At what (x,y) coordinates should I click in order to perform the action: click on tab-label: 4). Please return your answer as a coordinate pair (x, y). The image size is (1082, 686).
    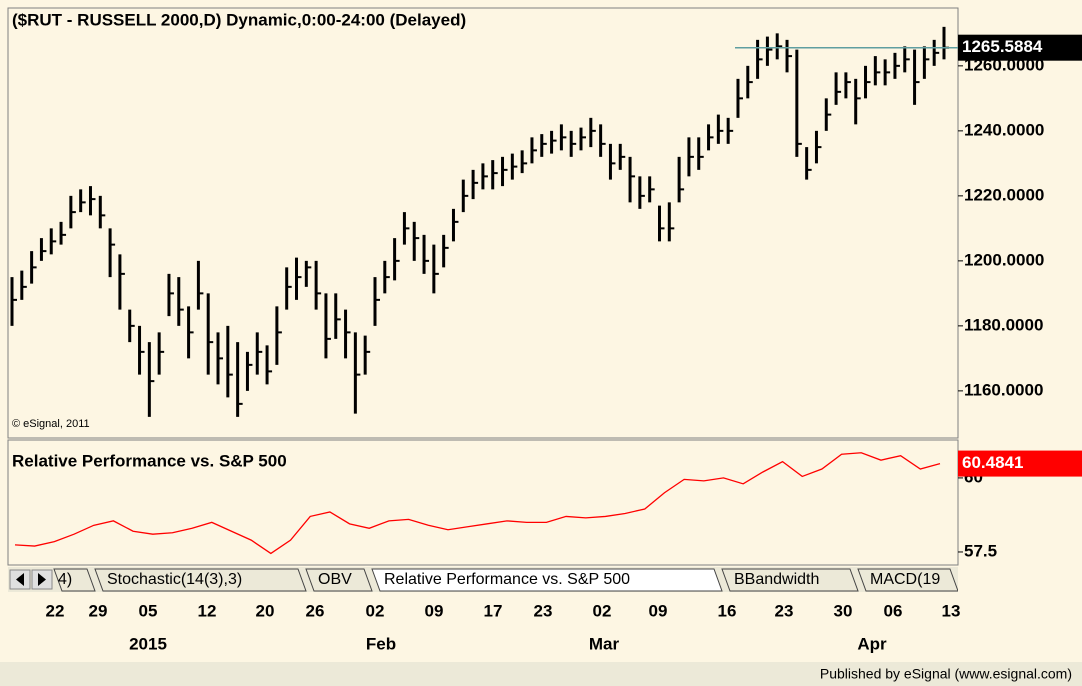
    Looking at the image, I should click on (65, 579).